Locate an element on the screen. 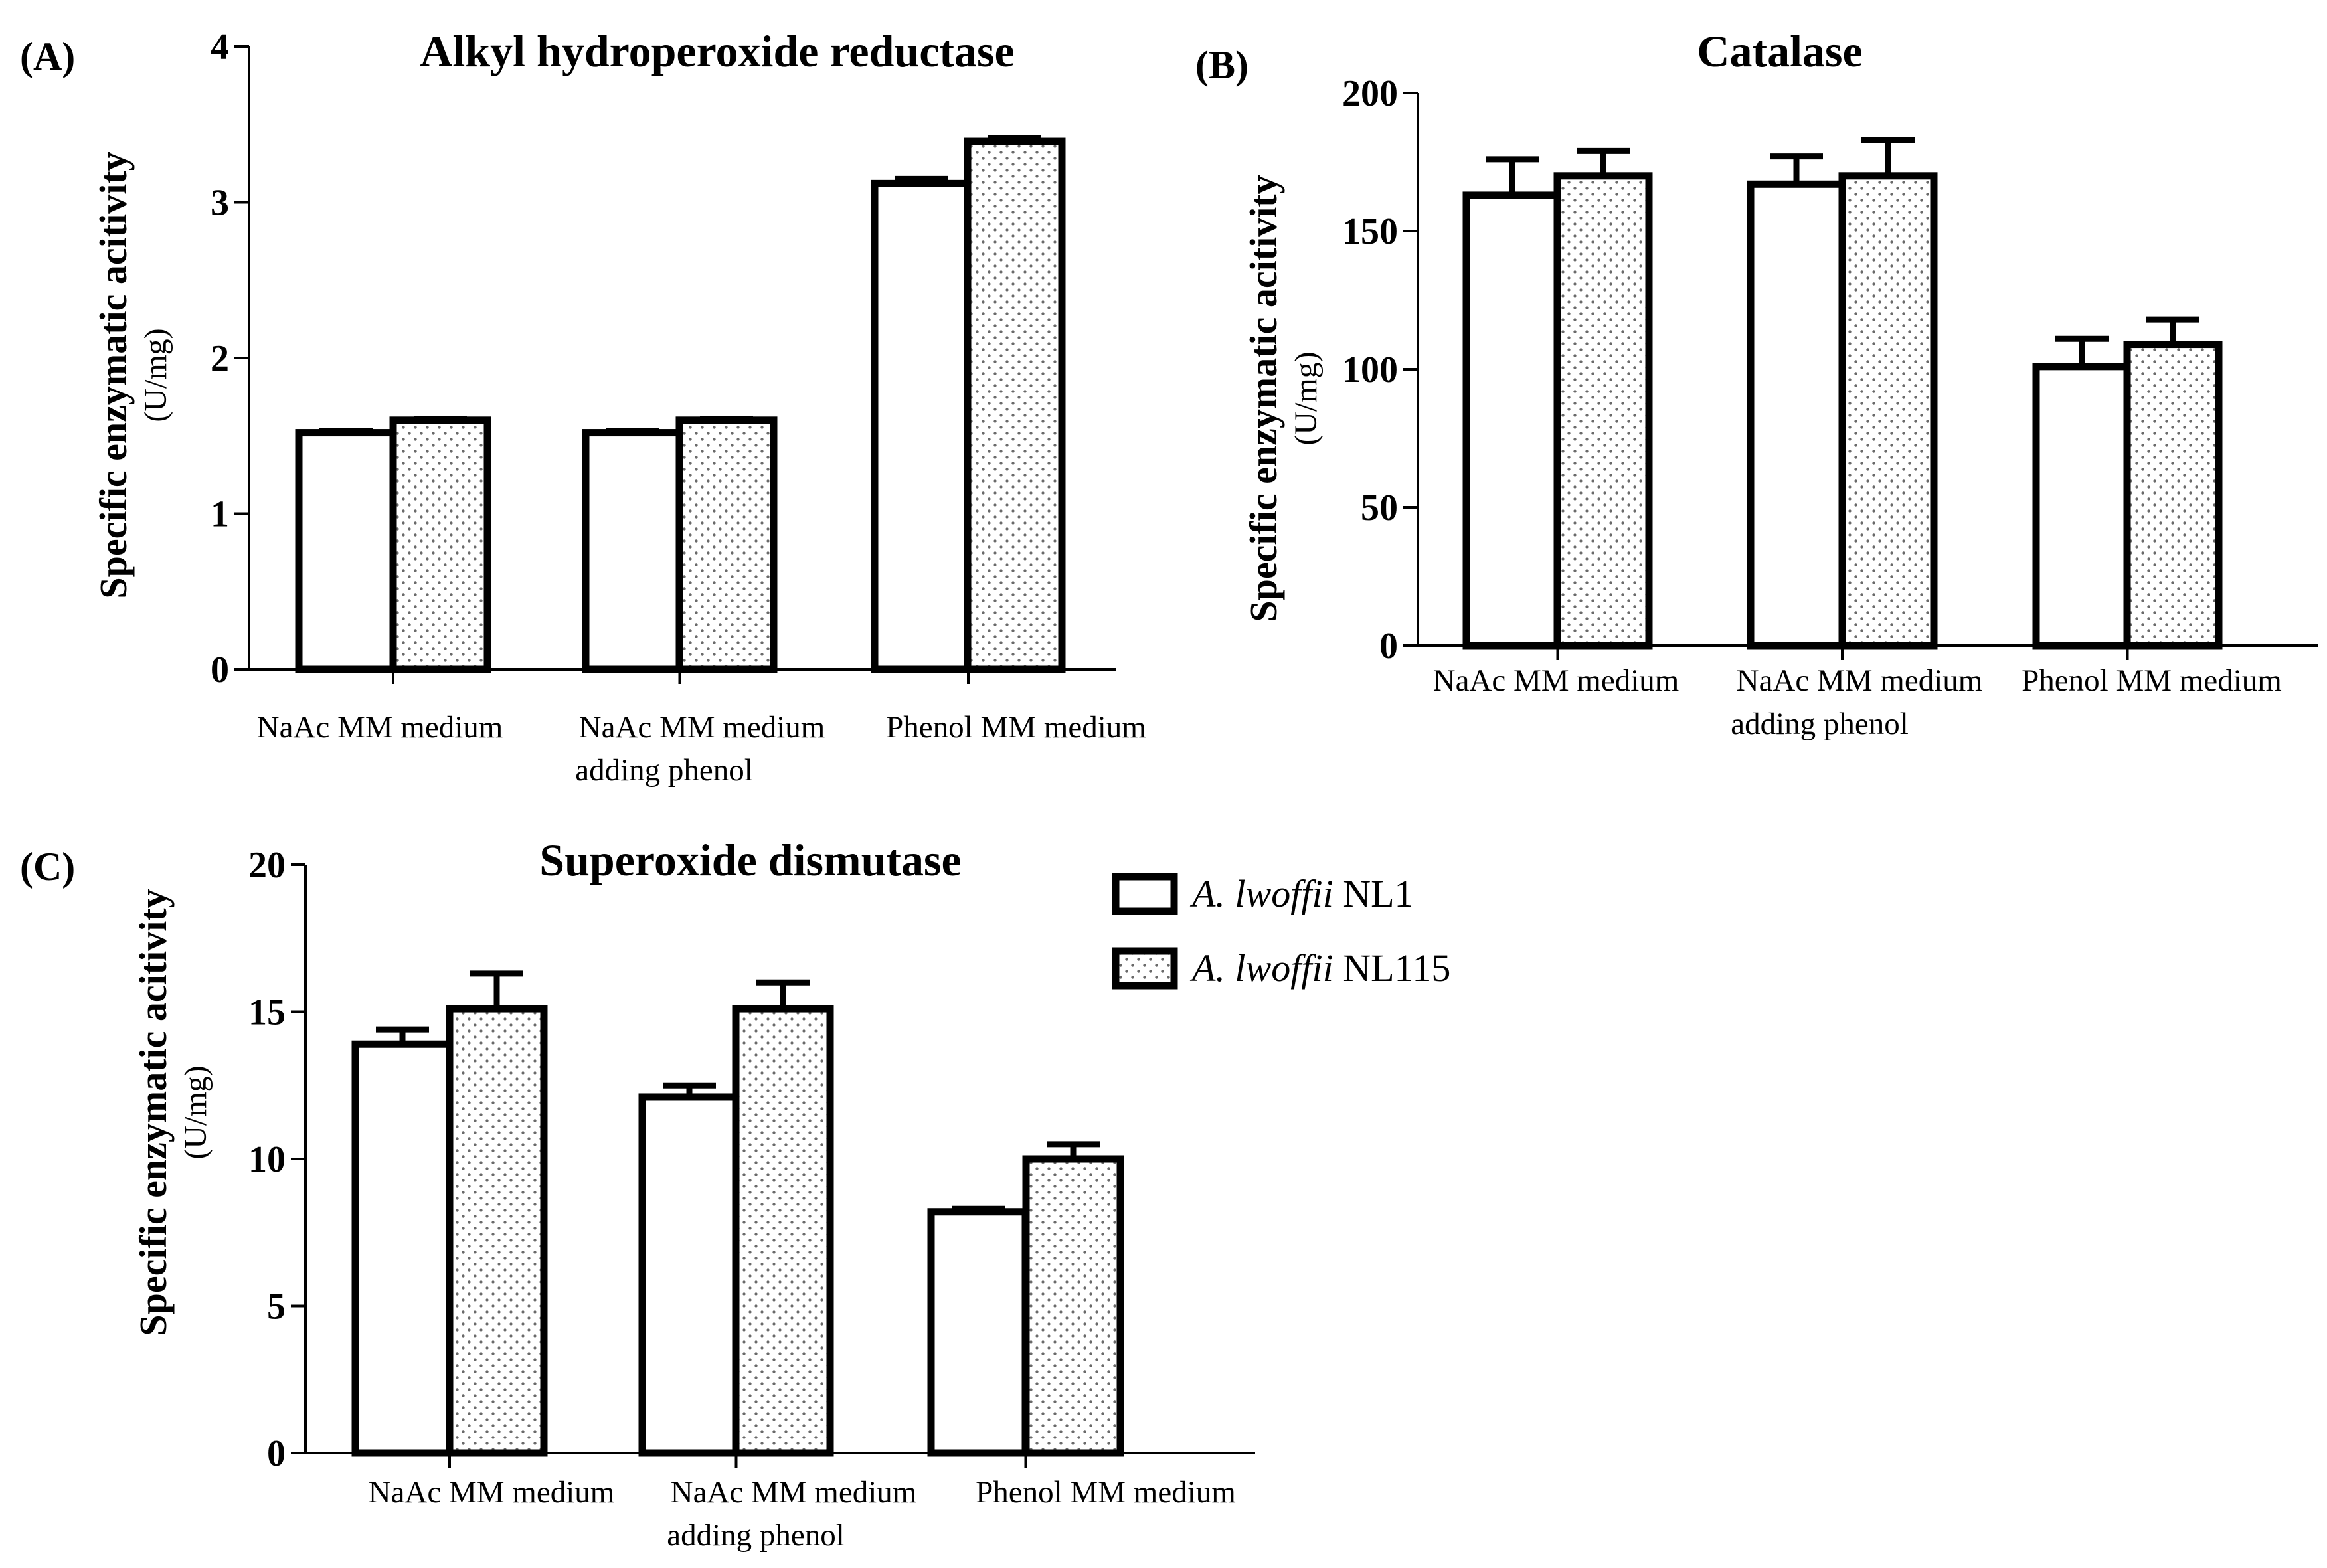 This screenshot has width=2327, height=1568. category-label-b-1: NaAc MM medium is located at coordinates (1860, 680).